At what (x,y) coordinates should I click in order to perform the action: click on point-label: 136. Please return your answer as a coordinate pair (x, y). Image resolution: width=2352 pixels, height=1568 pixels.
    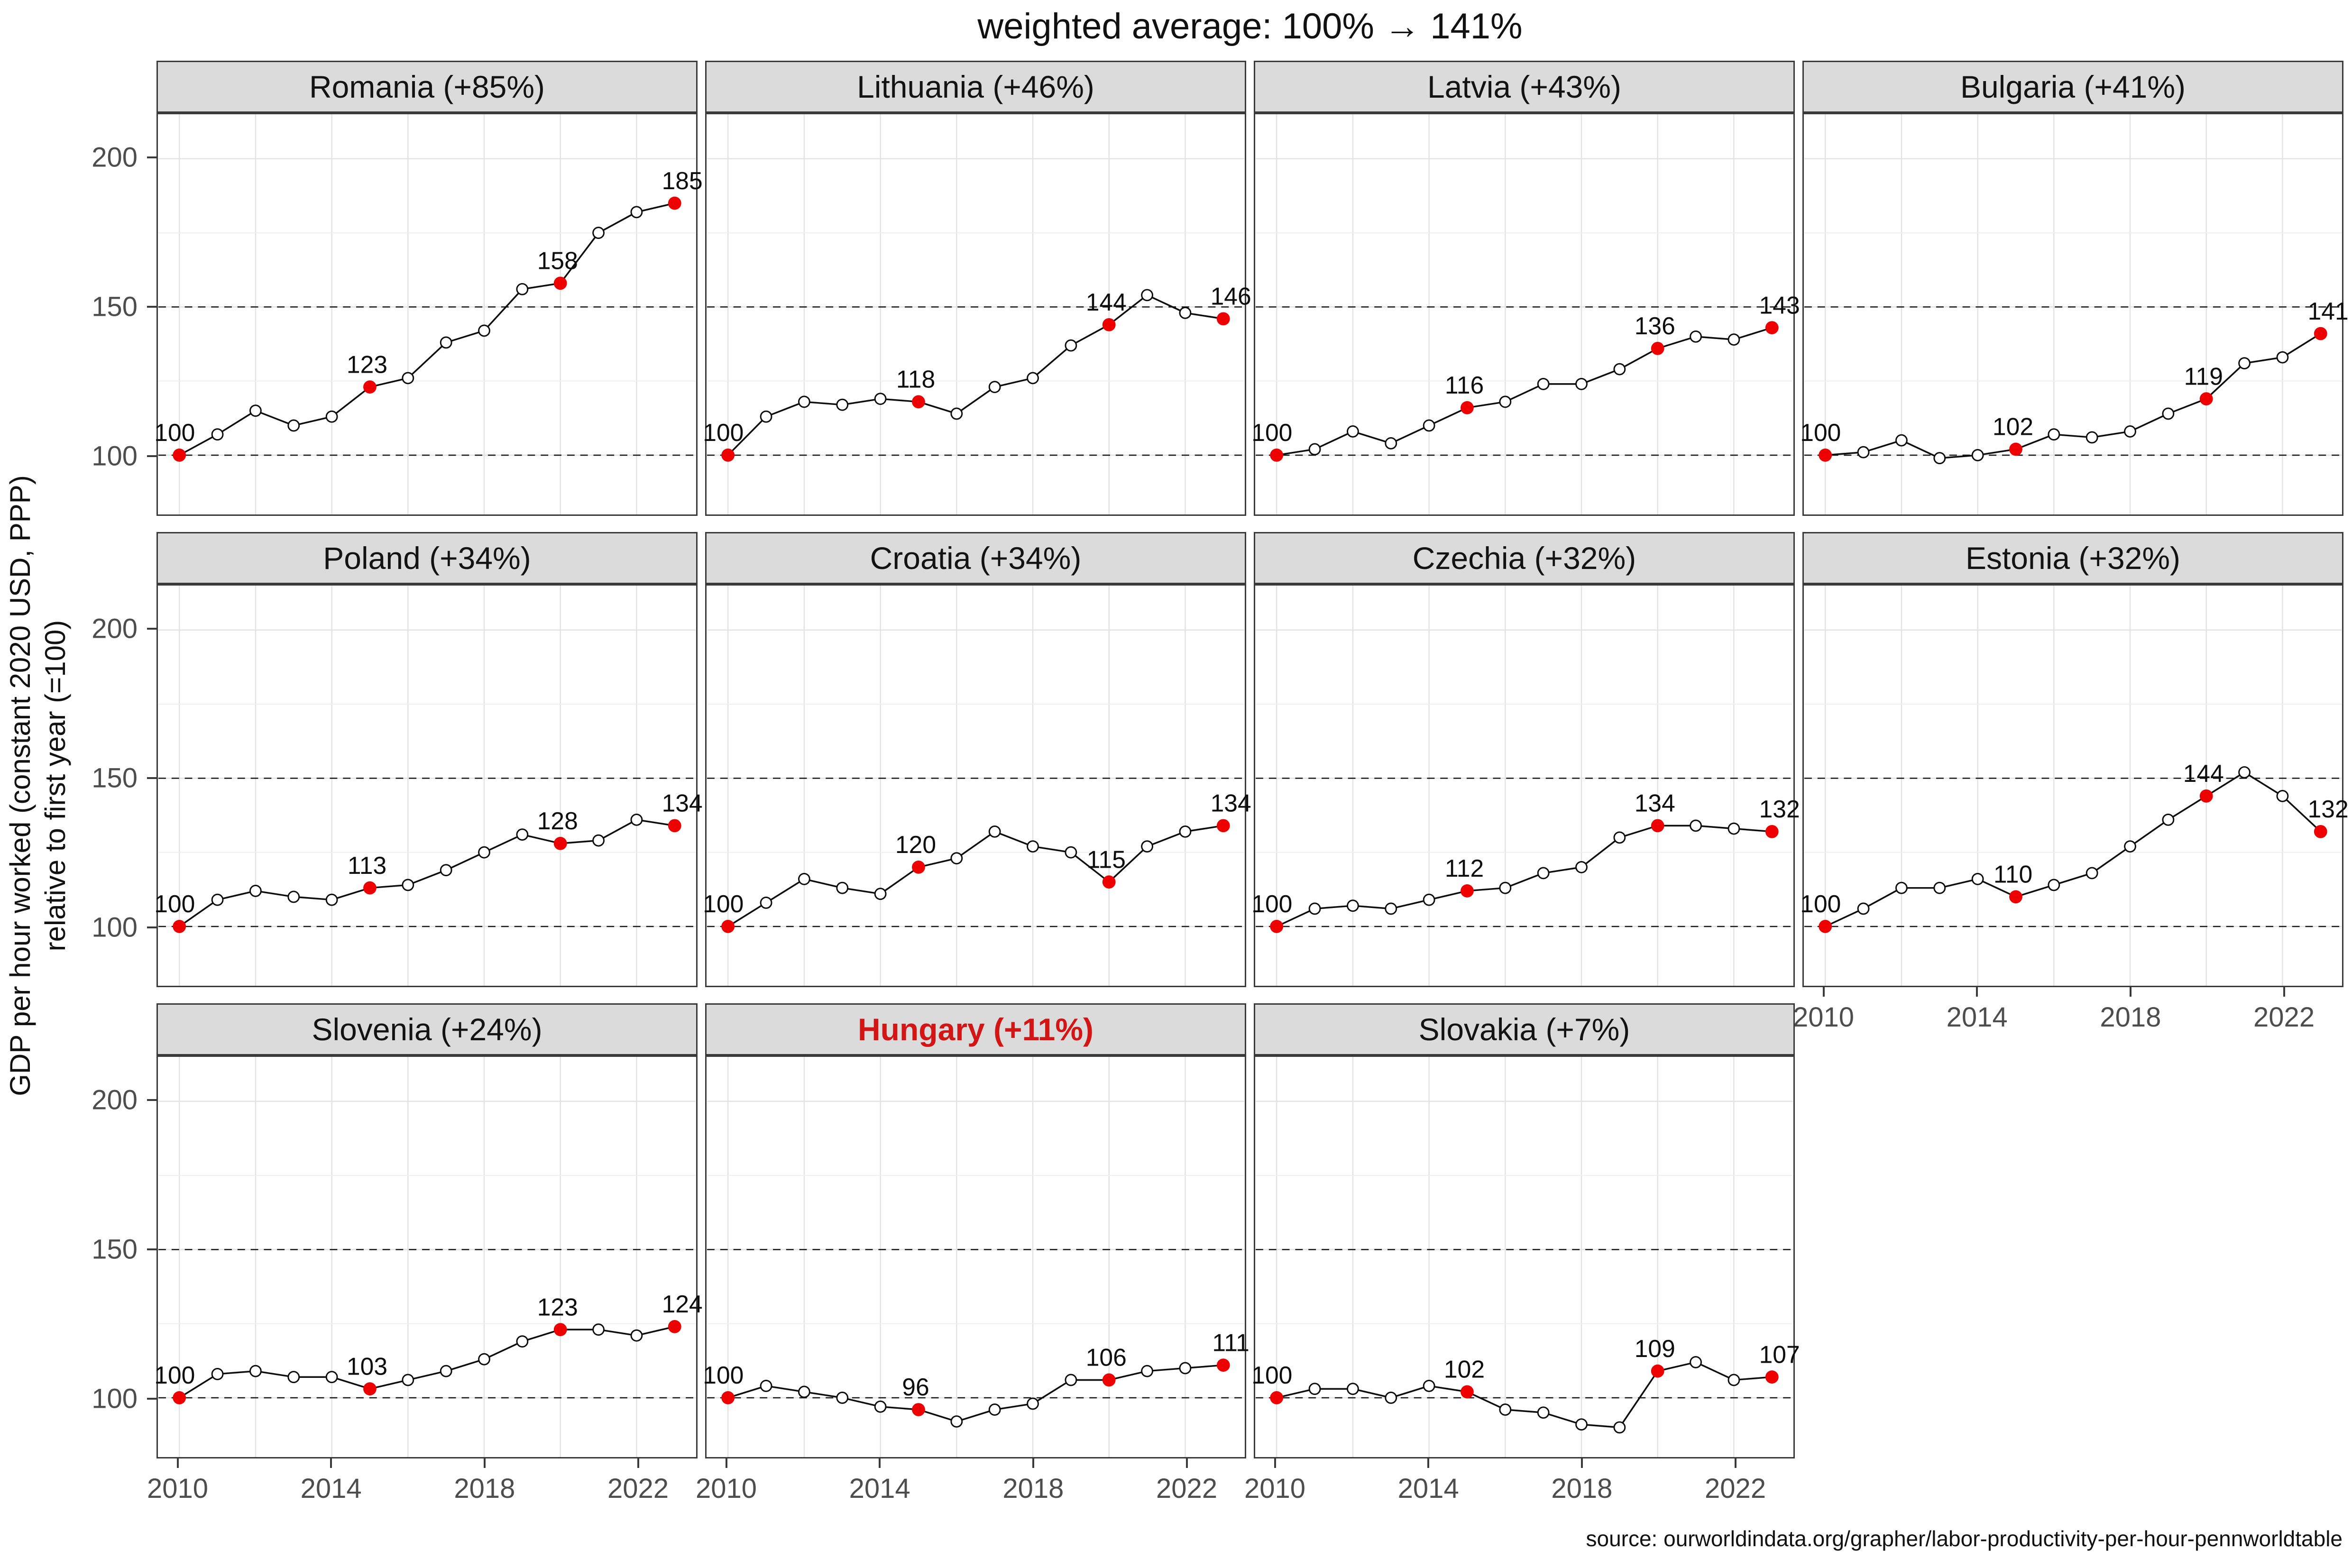
    Looking at the image, I should click on (1655, 325).